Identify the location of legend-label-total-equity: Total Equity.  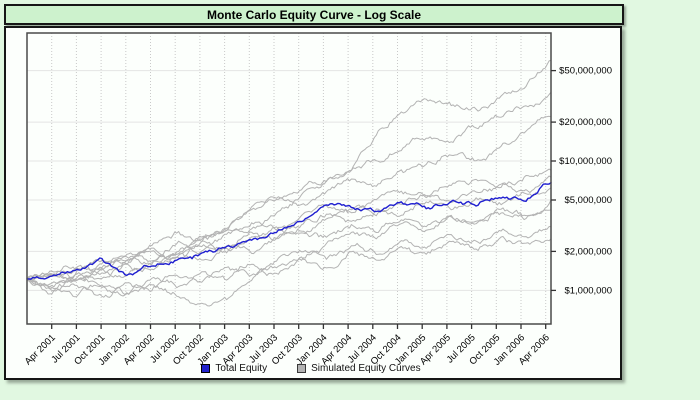
(241, 368).